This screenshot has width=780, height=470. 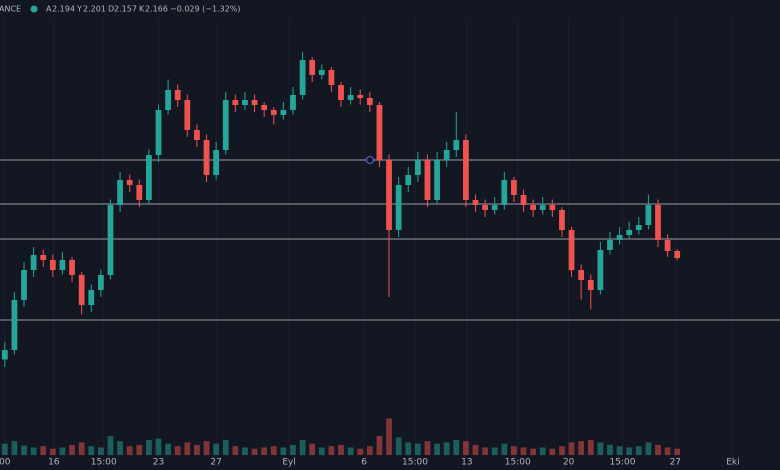 I want to click on x-tick-label: Eyl, so click(x=289, y=463).